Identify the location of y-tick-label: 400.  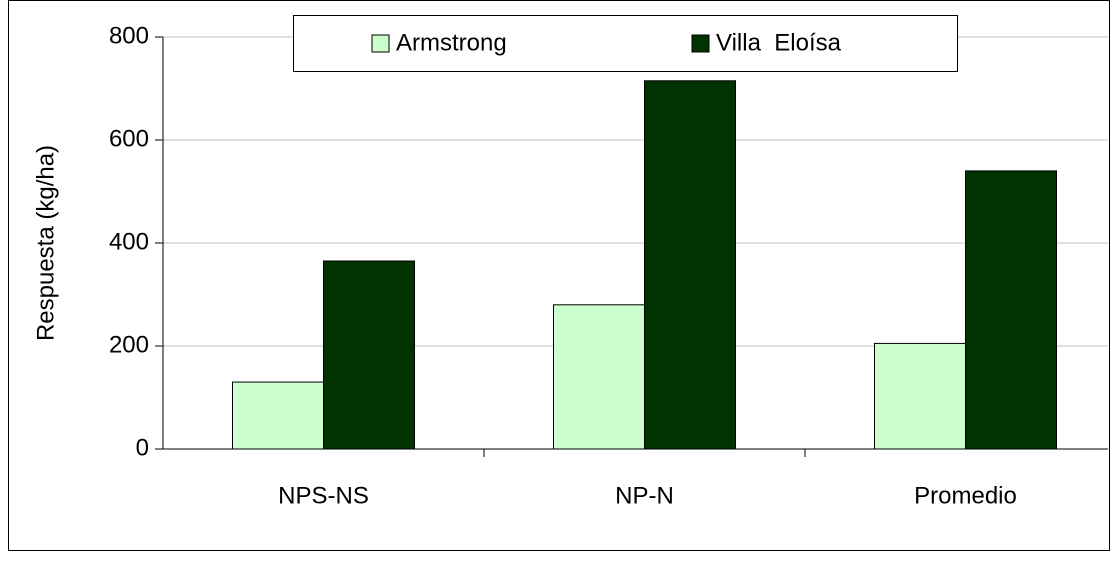
(129, 241).